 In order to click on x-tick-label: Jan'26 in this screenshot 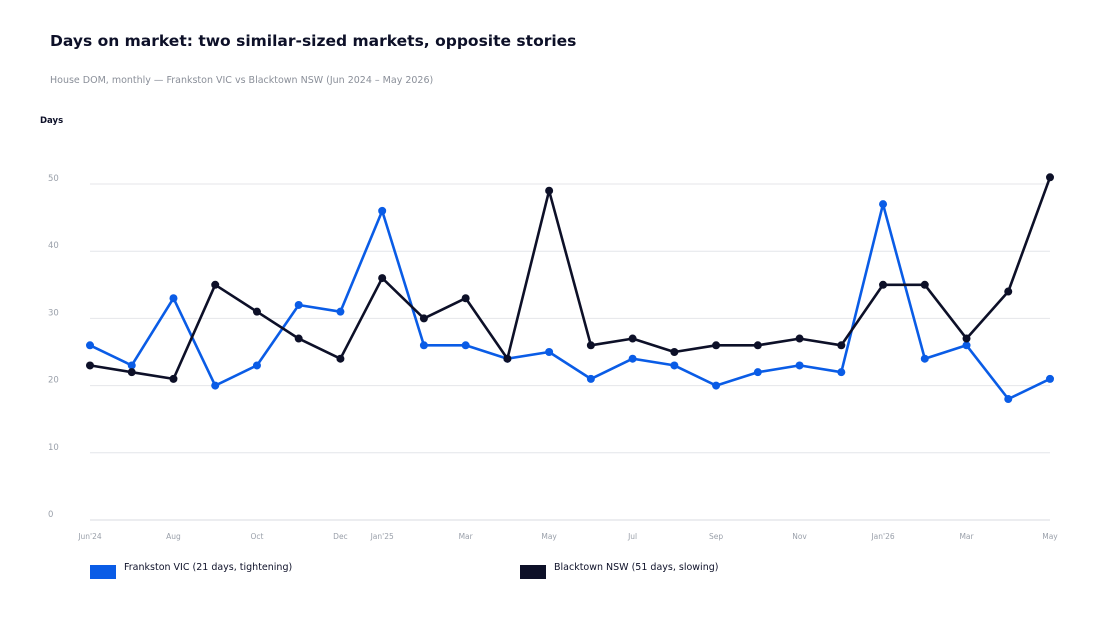, I will do `click(882, 536)`.